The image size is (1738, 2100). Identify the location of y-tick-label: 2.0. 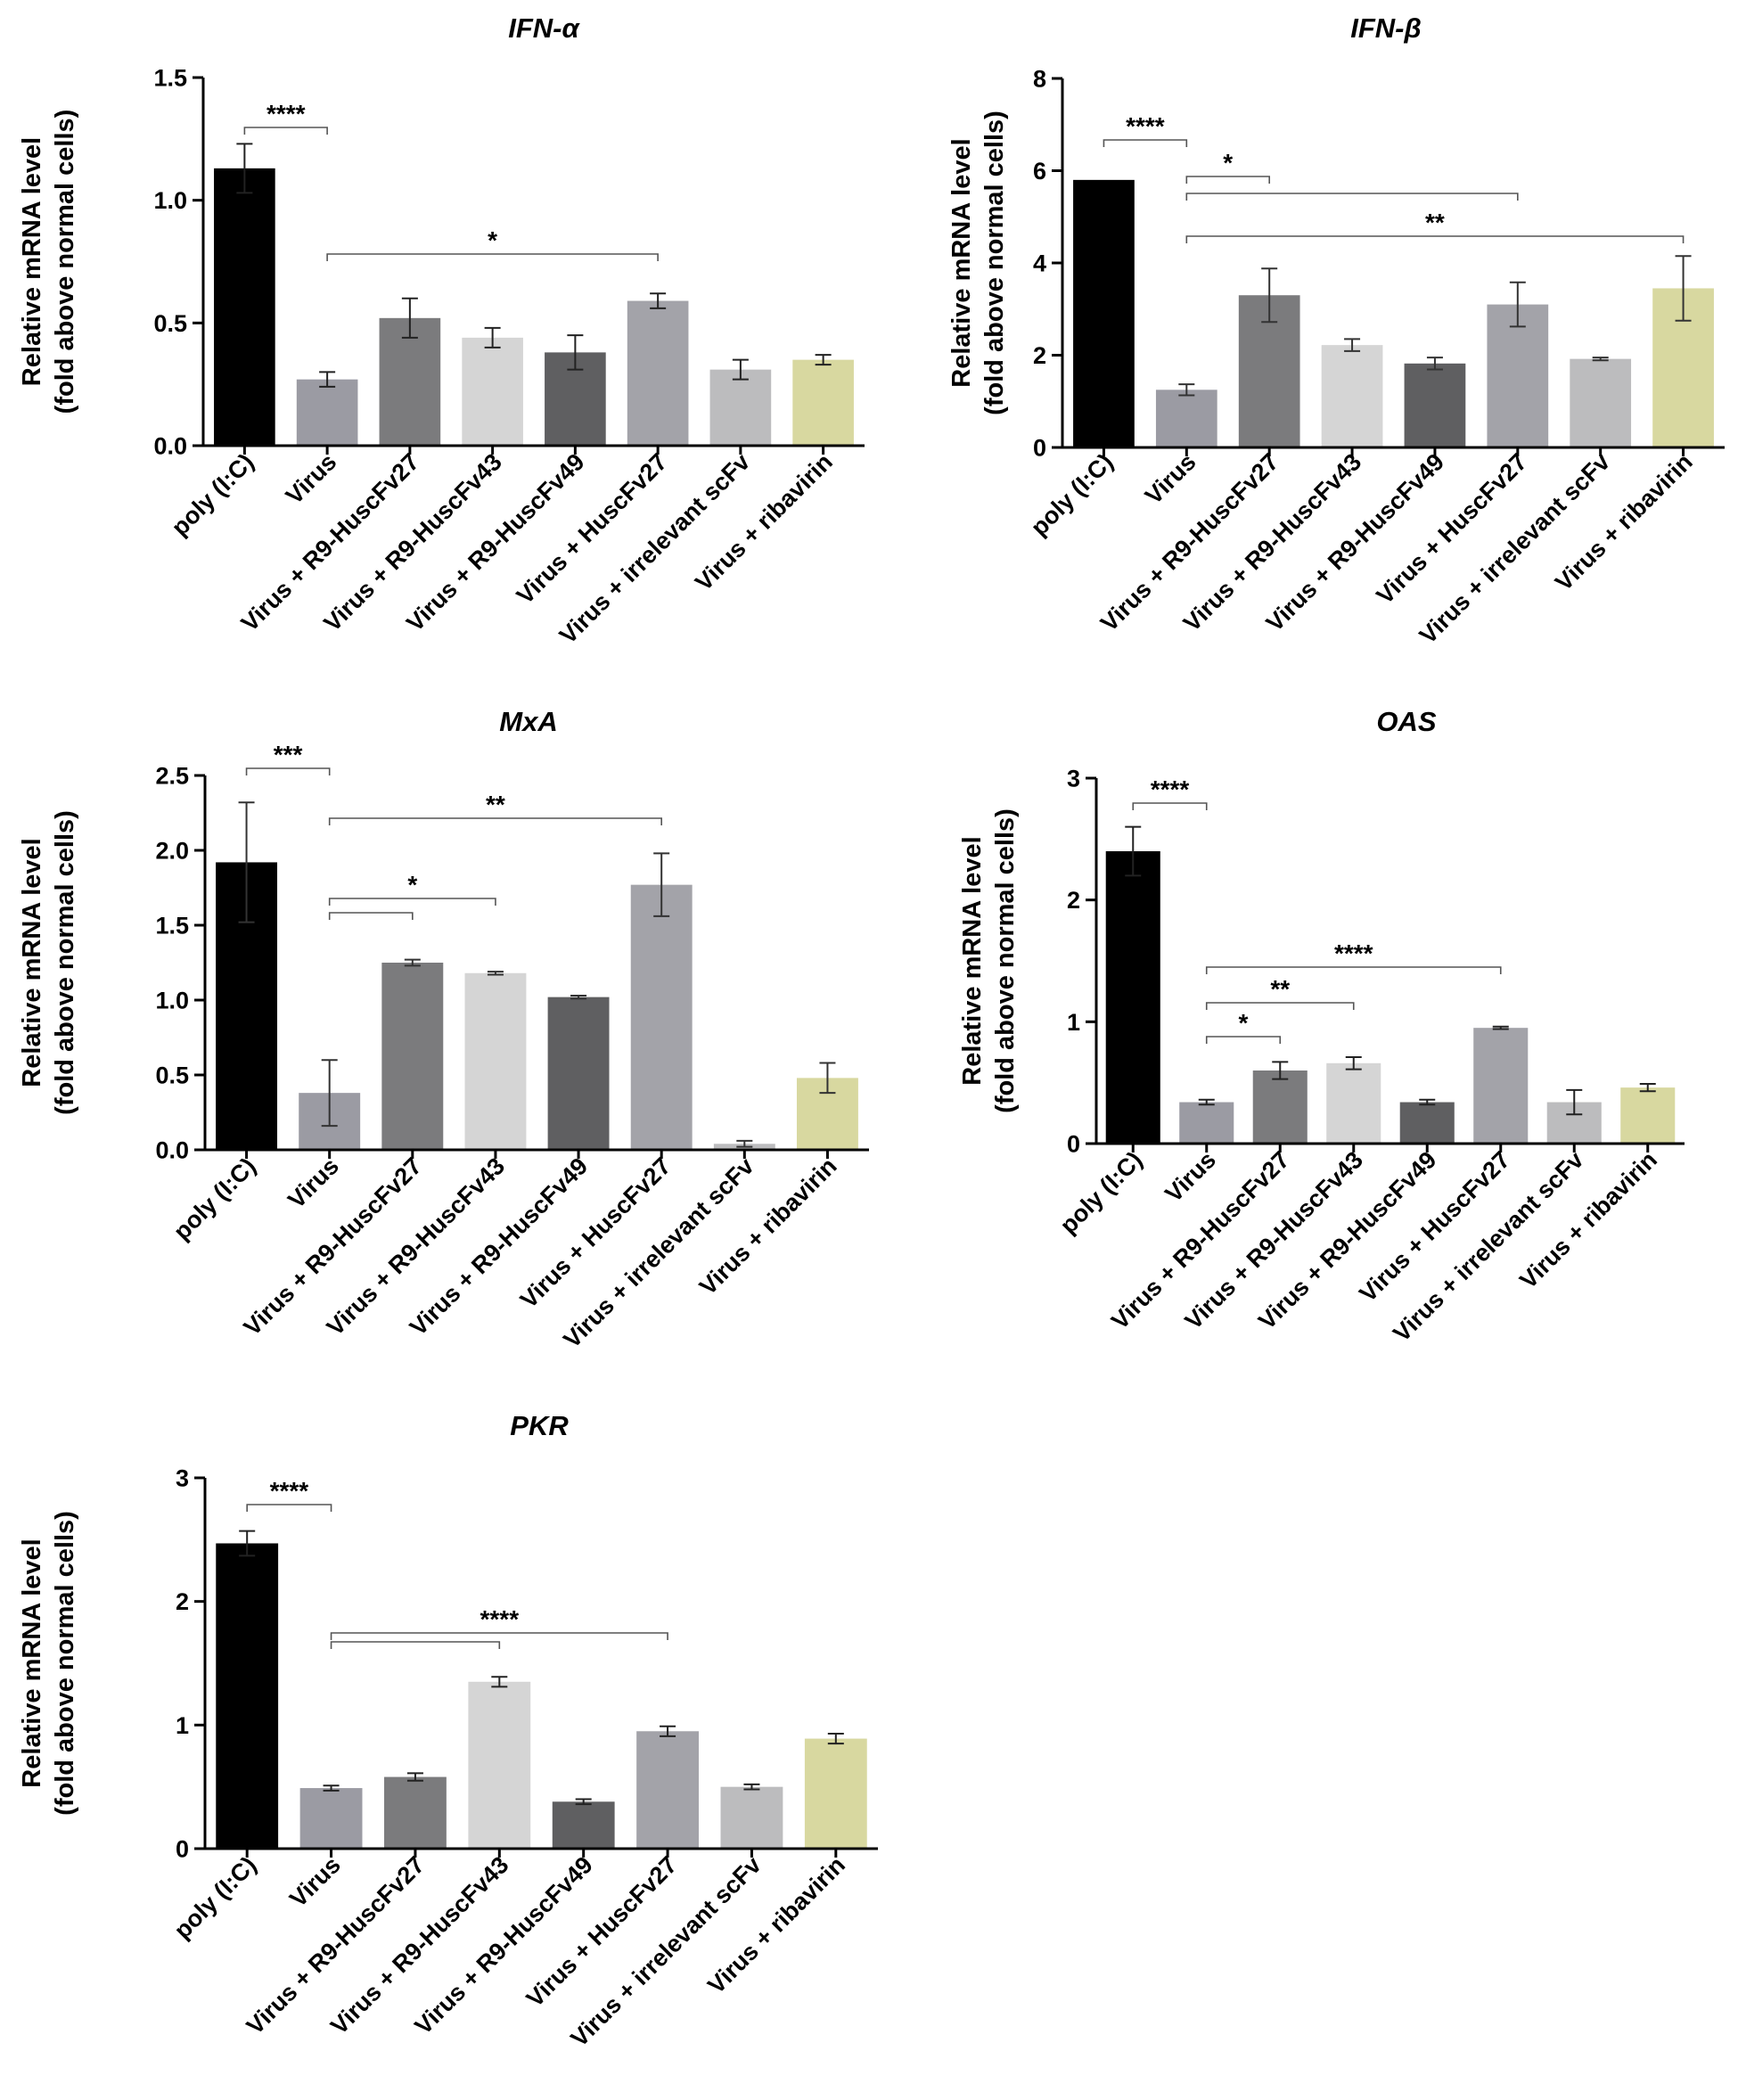
(172, 850).